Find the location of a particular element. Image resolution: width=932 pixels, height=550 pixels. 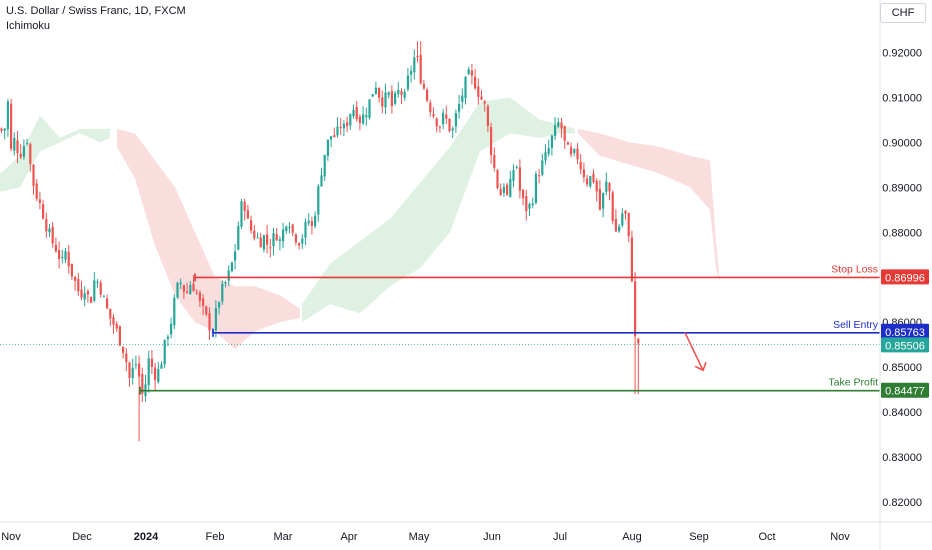

y-tick-label: 0.88000 is located at coordinates (902, 233).